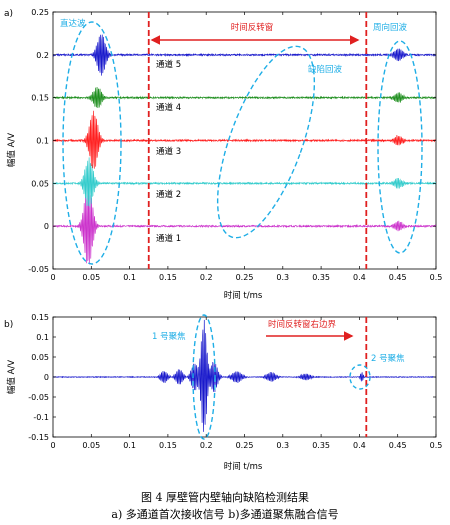 The image size is (450, 525). I want to click on figure-caption-subtitle: a) 多通道首次接收信号 b)多通道聚焦融合信号, so click(225, 514).